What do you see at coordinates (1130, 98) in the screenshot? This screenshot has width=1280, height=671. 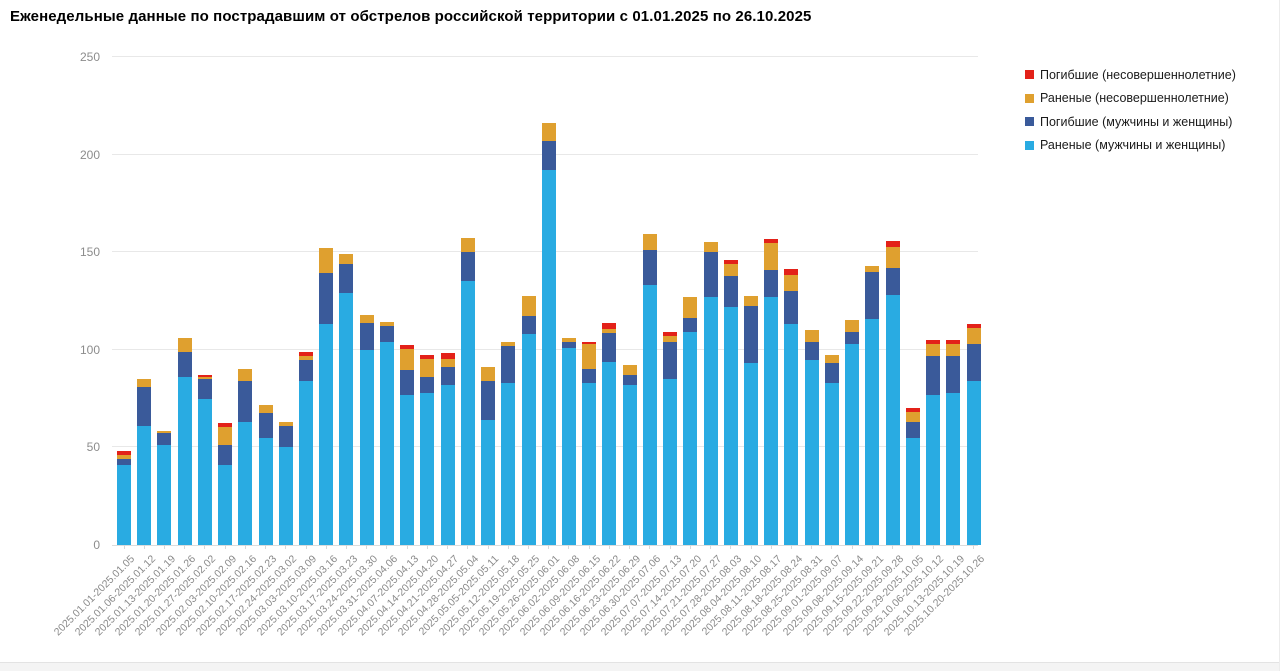 I see `legend-item: Раненые (несовершеннолетние)` at bounding box center [1130, 98].